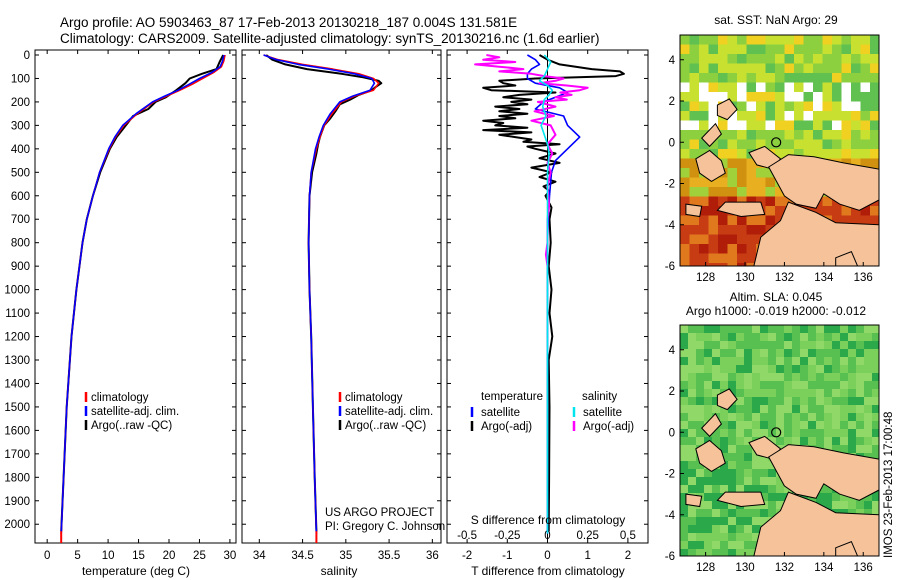  I want to click on land-polygon, so click(710, 455).